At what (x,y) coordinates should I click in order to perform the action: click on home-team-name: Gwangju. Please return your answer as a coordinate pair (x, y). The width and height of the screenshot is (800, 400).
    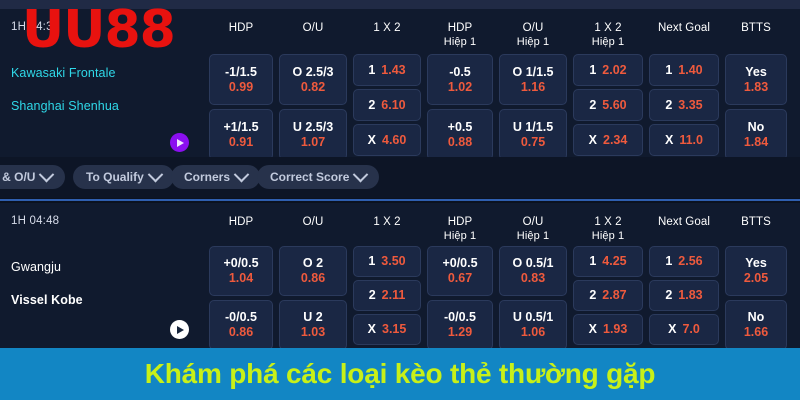
    Looking at the image, I should click on (36, 267).